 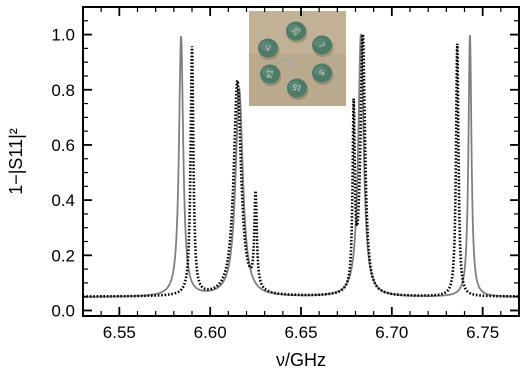 I want to click on inset-disk-mark: V, so click(x=268, y=49).